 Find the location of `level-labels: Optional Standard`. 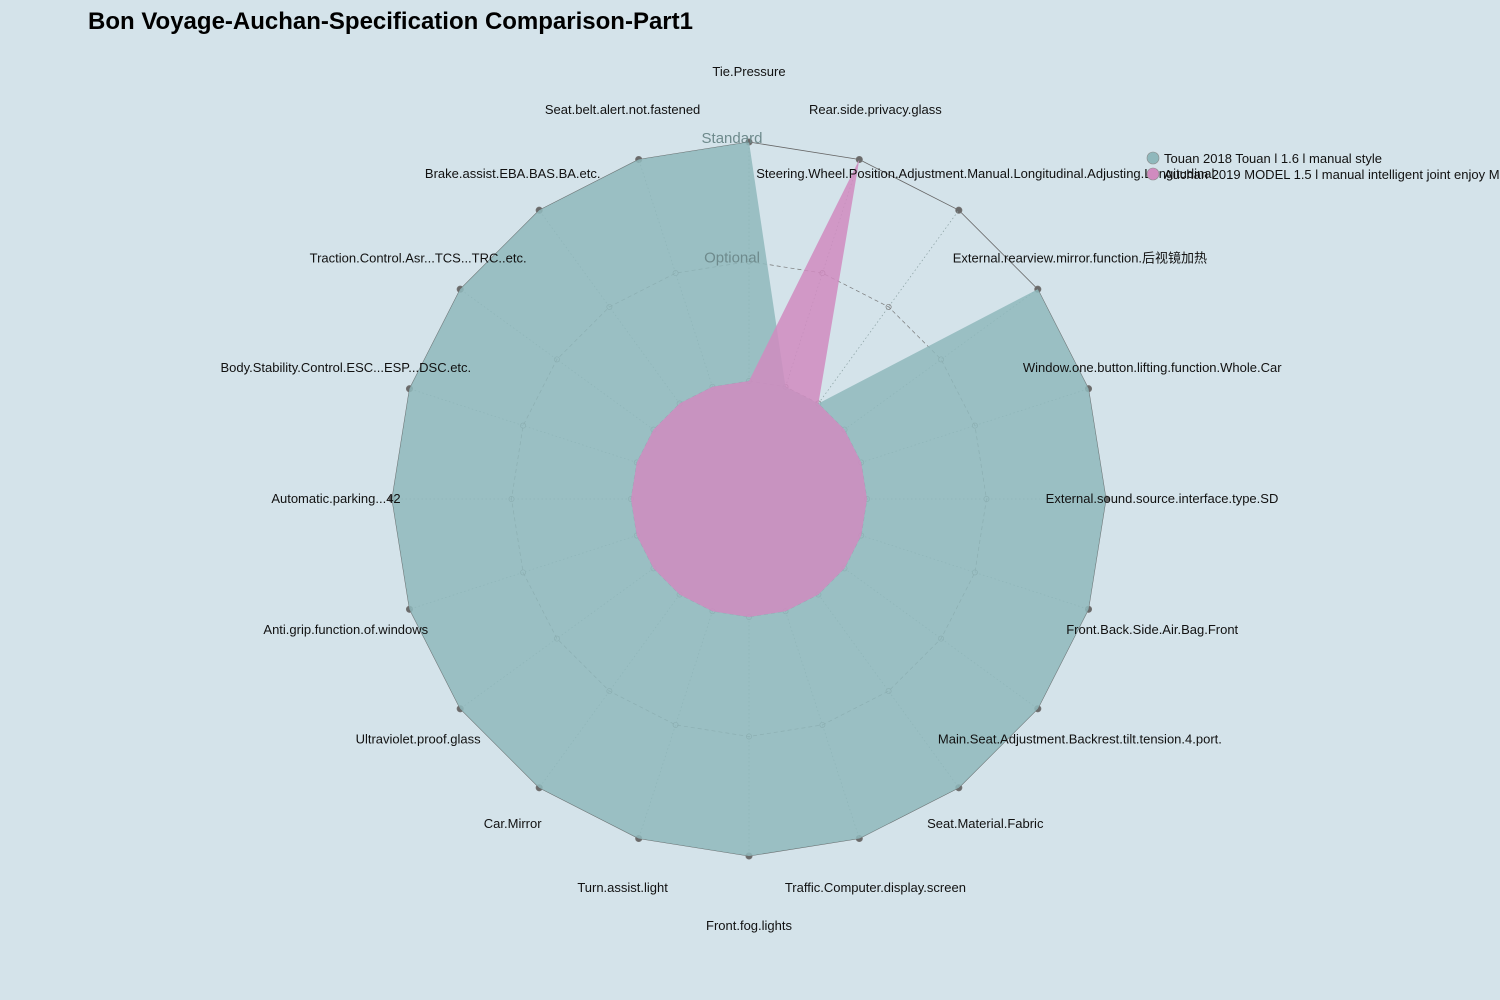

level-labels: Optional Standard is located at coordinates (732, 198).